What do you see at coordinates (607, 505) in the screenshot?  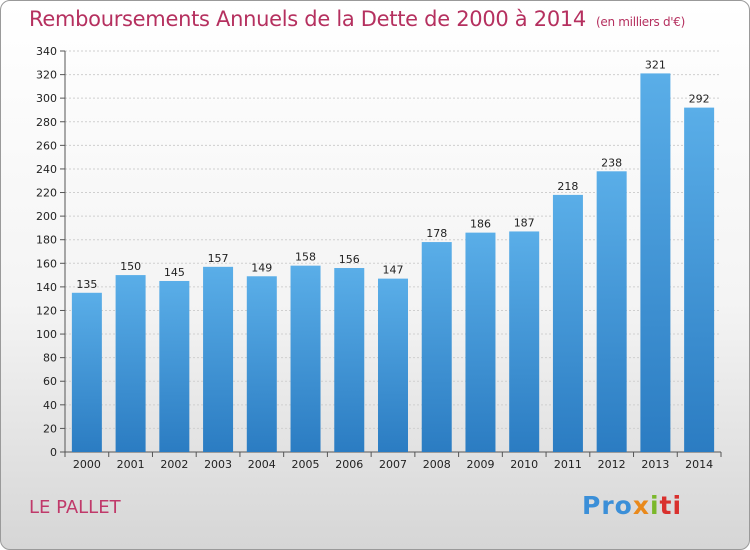 I see `logo-part-1: Pro` at bounding box center [607, 505].